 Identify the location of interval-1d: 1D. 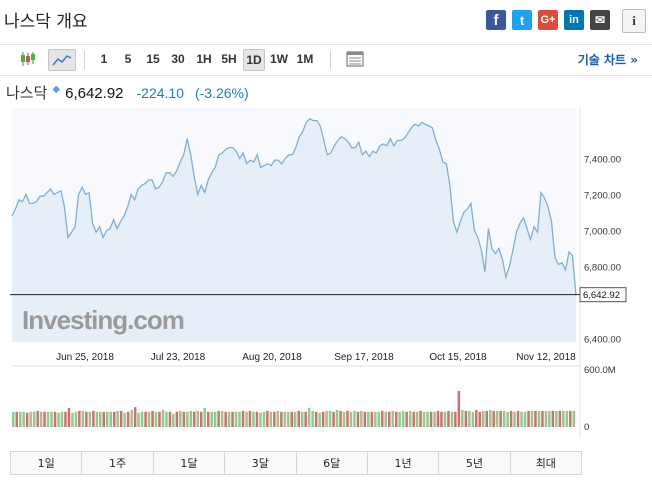
(254, 60).